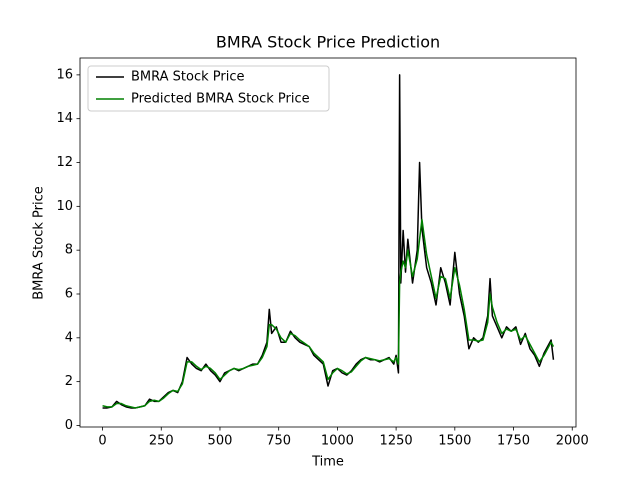 The height and width of the screenshot is (480, 640). I want to click on legend-box, so click(208, 88).